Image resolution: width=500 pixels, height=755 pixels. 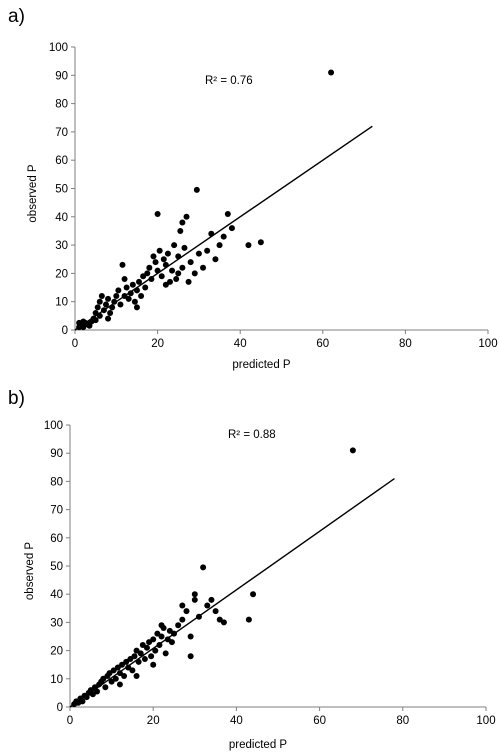 I want to click on y-tick-label: 70, so click(x=56, y=511).